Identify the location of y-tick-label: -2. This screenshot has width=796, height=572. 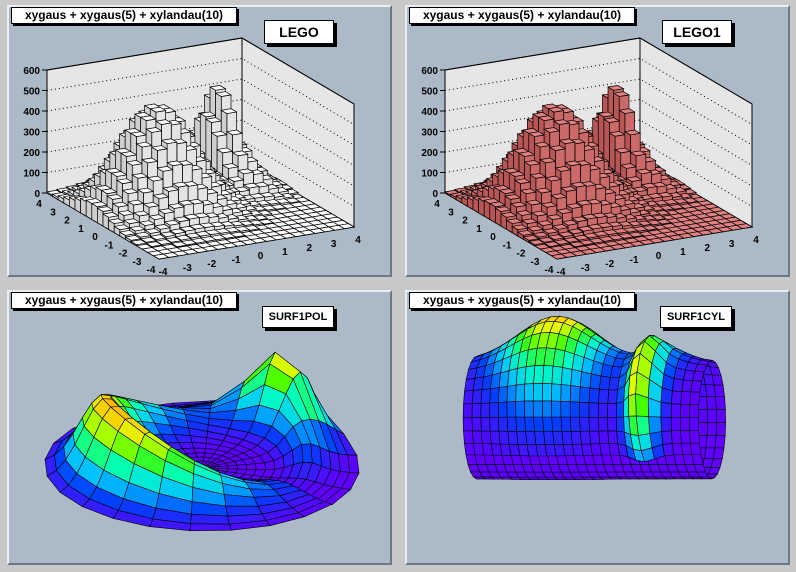
(521, 254).